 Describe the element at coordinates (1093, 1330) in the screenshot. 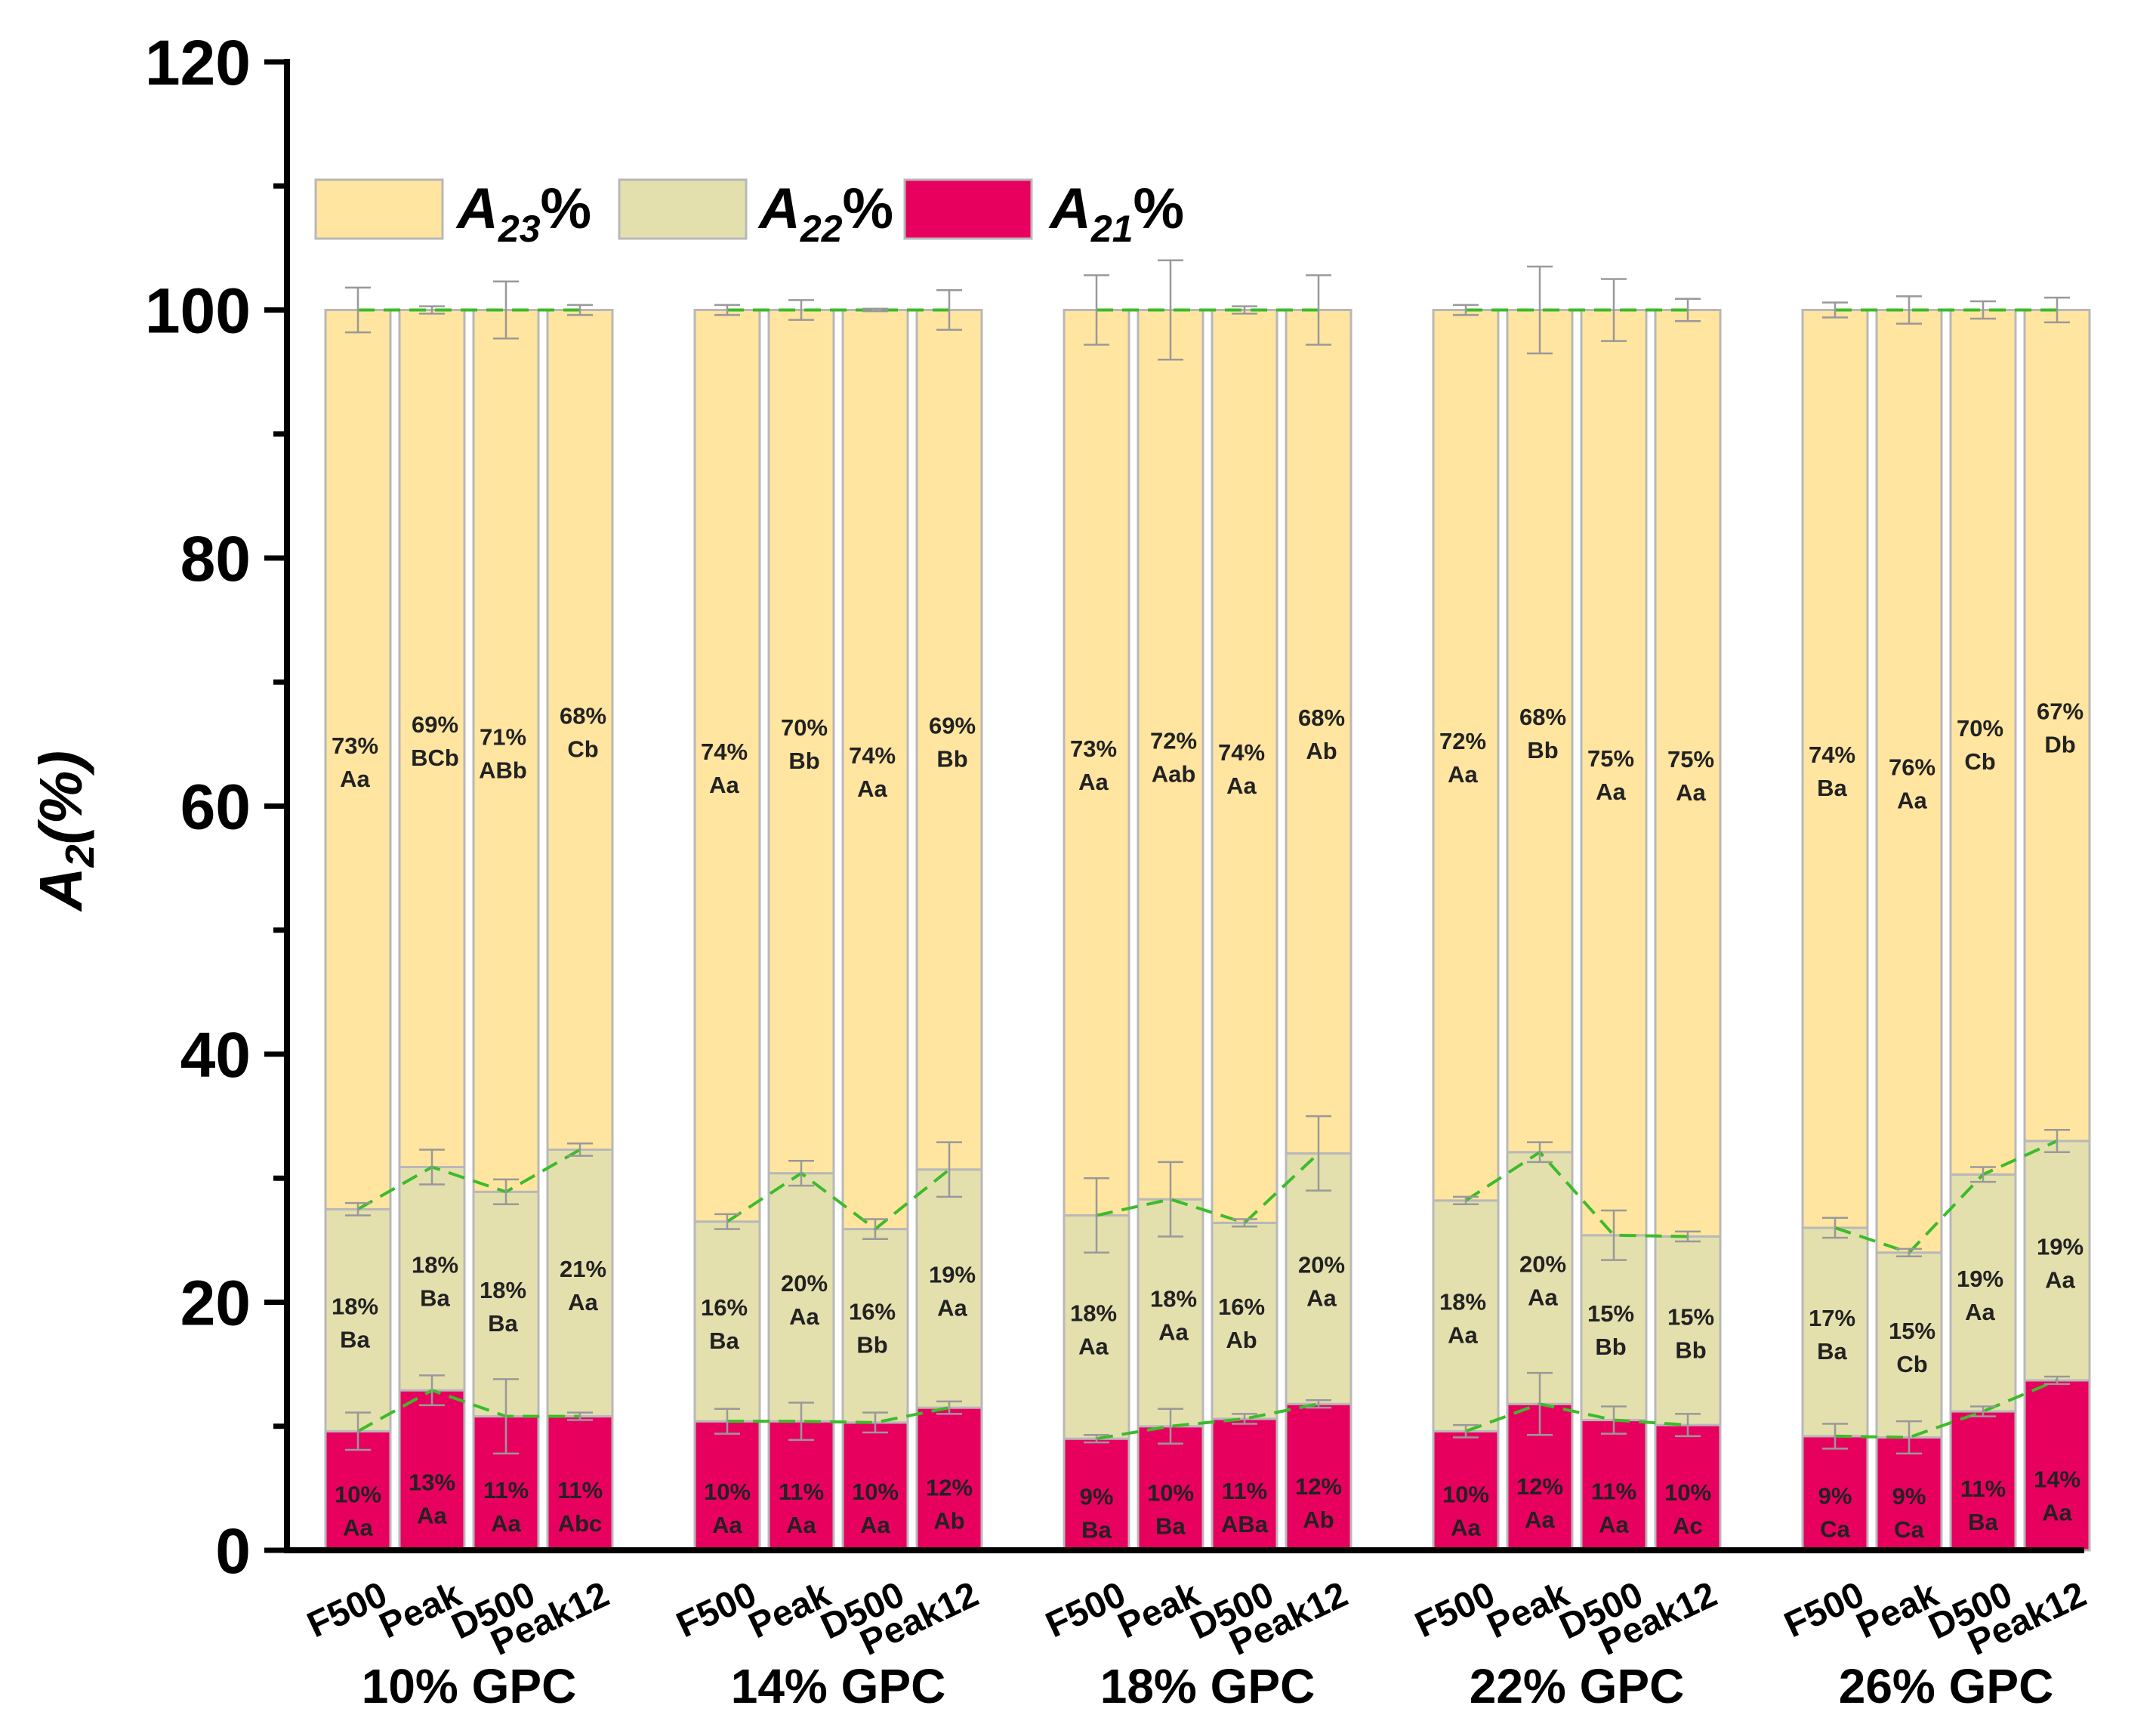

I see `data-label-a22: 18% Aa` at that location.